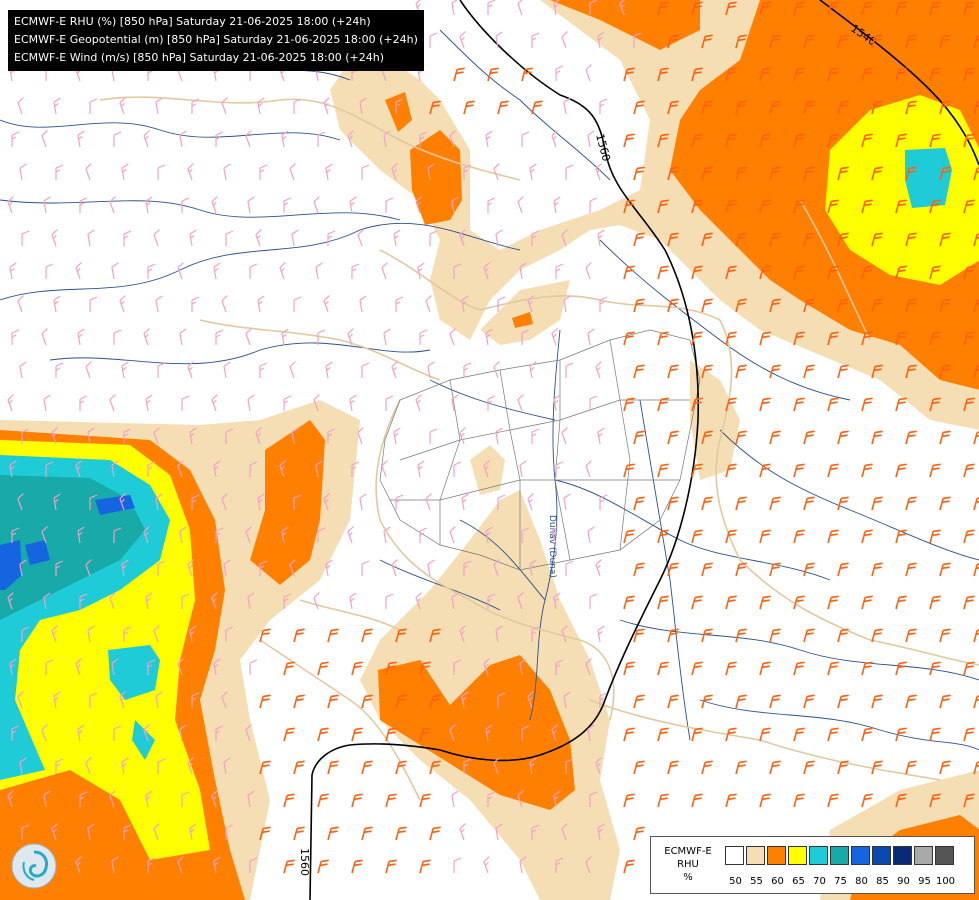  I want to click on legend-swatch, so click(755, 855).